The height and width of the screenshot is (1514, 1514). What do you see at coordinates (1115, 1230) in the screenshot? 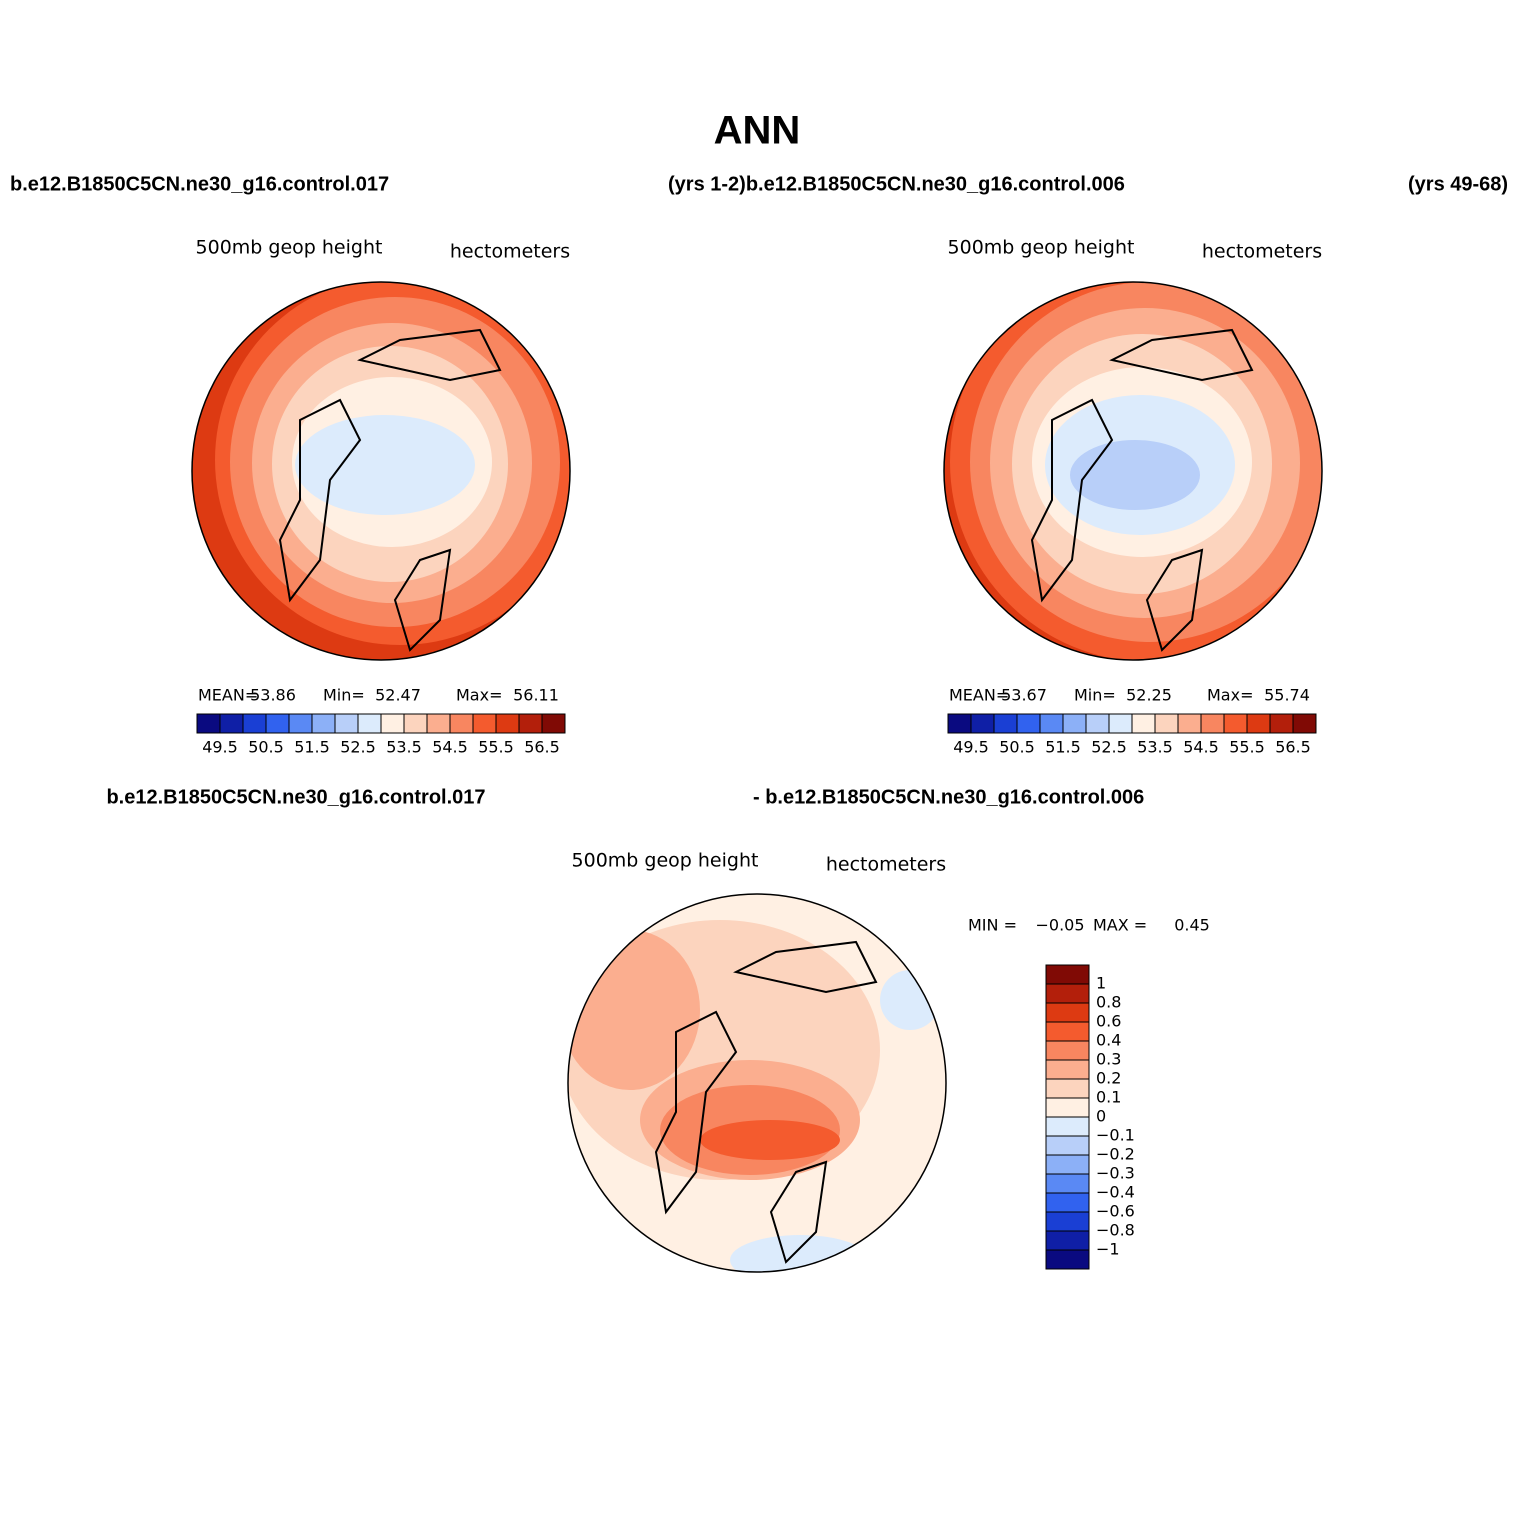
I see `colorbar-label: −0.8` at bounding box center [1115, 1230].